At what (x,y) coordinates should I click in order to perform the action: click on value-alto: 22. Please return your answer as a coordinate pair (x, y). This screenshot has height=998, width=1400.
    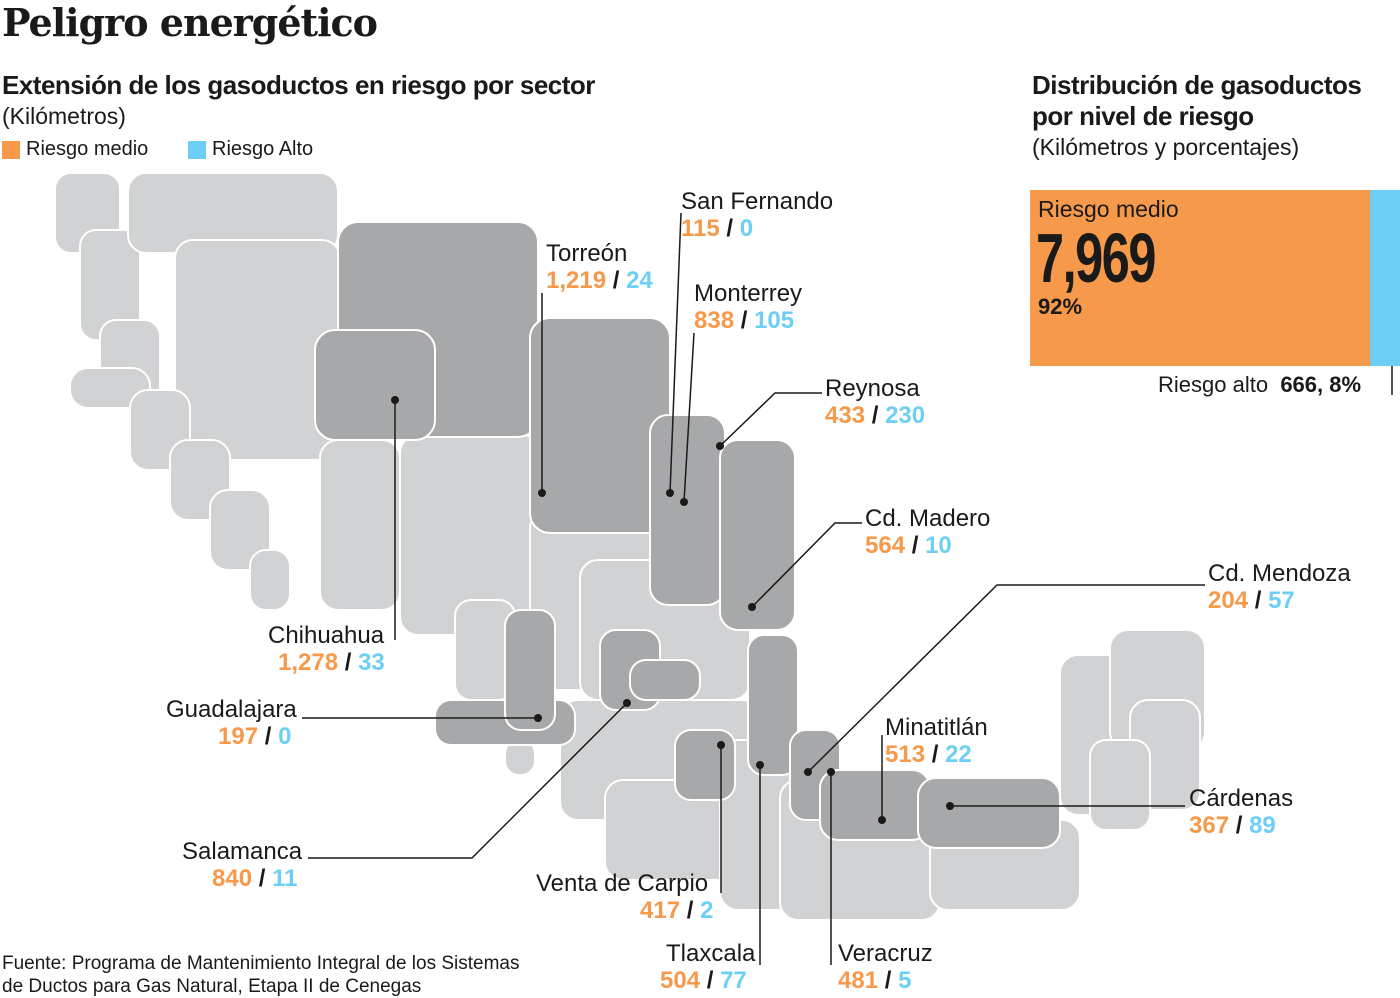
    Looking at the image, I should click on (958, 754).